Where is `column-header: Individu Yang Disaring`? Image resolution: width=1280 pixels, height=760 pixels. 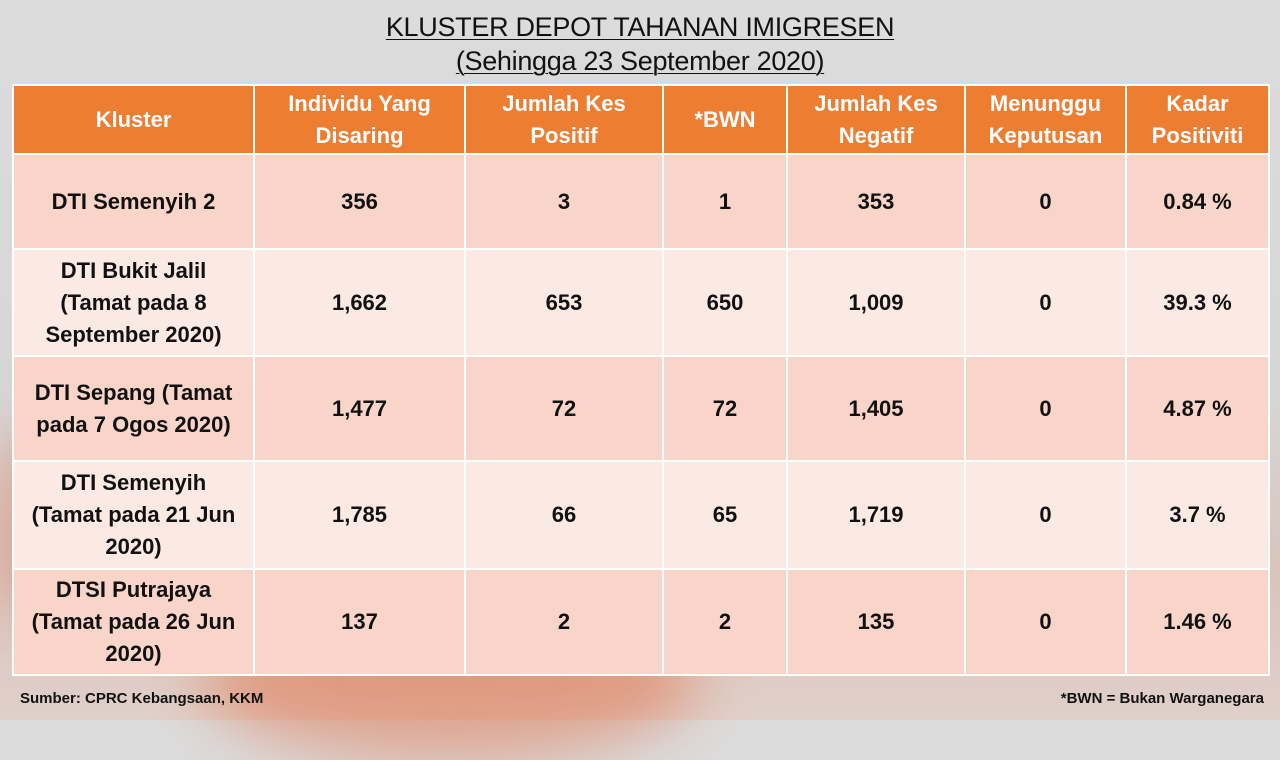
column-header: Individu Yang Disaring is located at coordinates (359, 119).